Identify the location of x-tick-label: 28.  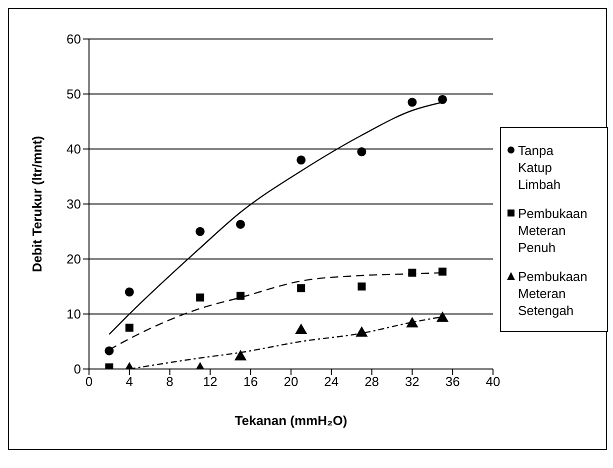
(372, 382).